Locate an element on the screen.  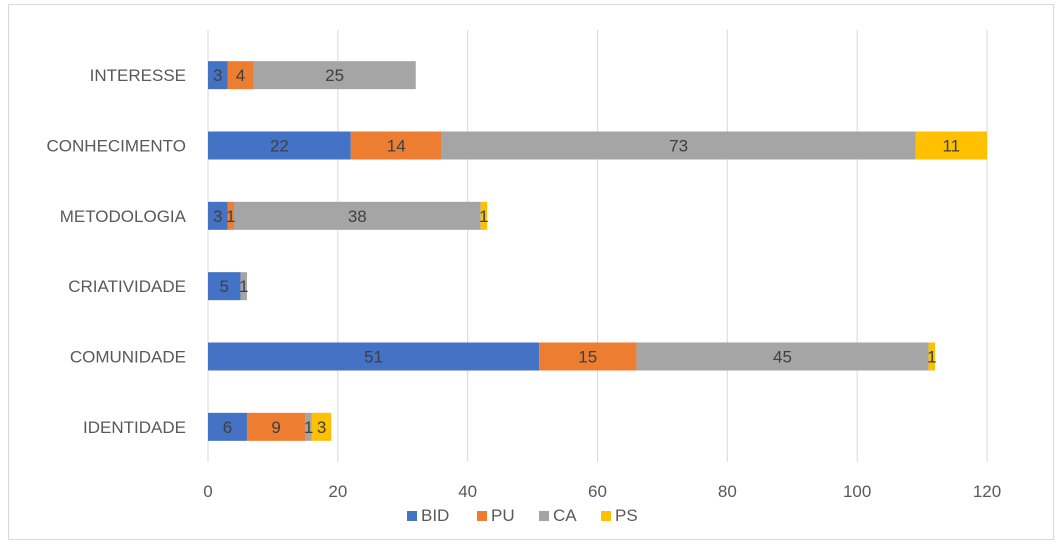
bar-bid-comunidade is located at coordinates (374, 356).